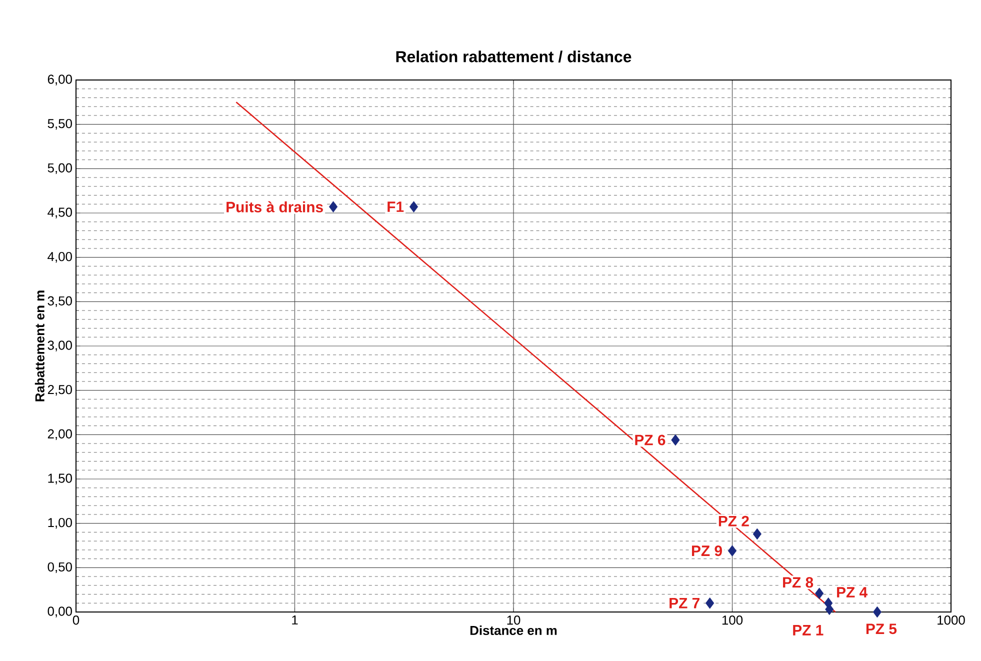 This screenshot has width=981, height=661. I want to click on y-tick-label: 1,00, so click(60, 523).